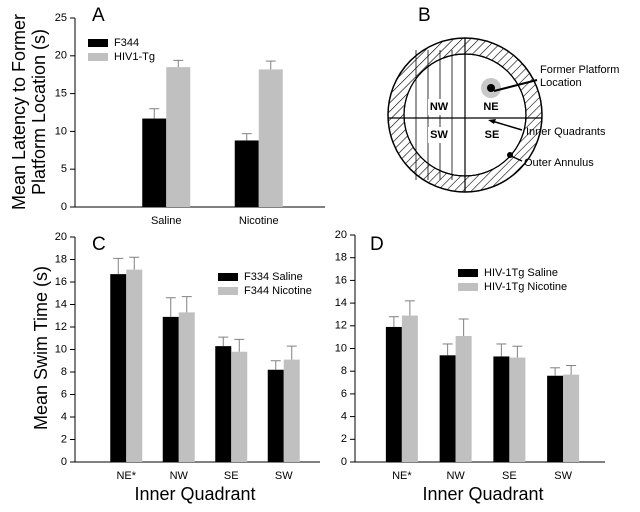  What do you see at coordinates (377, 244) in the screenshot?
I see `panel-letter: D` at bounding box center [377, 244].